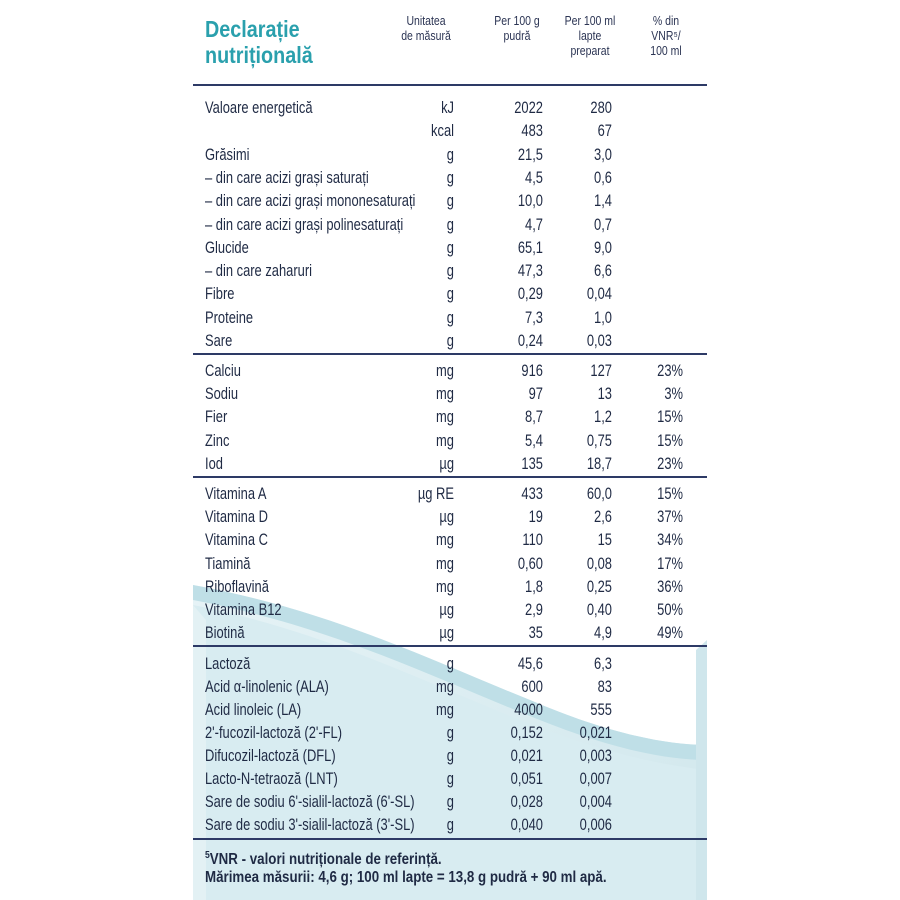  I want to click on nutrient-name: Biotină, so click(225, 633).